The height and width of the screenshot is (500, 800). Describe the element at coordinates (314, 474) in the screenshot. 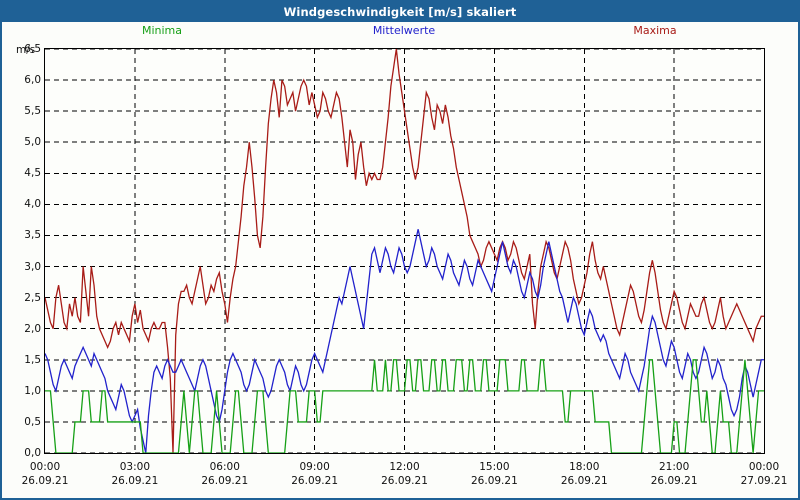

I see `x-tick-label: 09:00 26.09.21` at that location.